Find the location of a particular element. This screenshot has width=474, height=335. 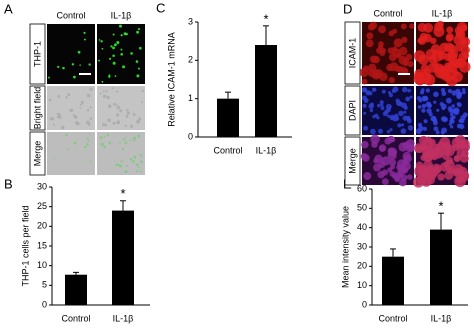

panel-label: B is located at coordinates (8, 183).